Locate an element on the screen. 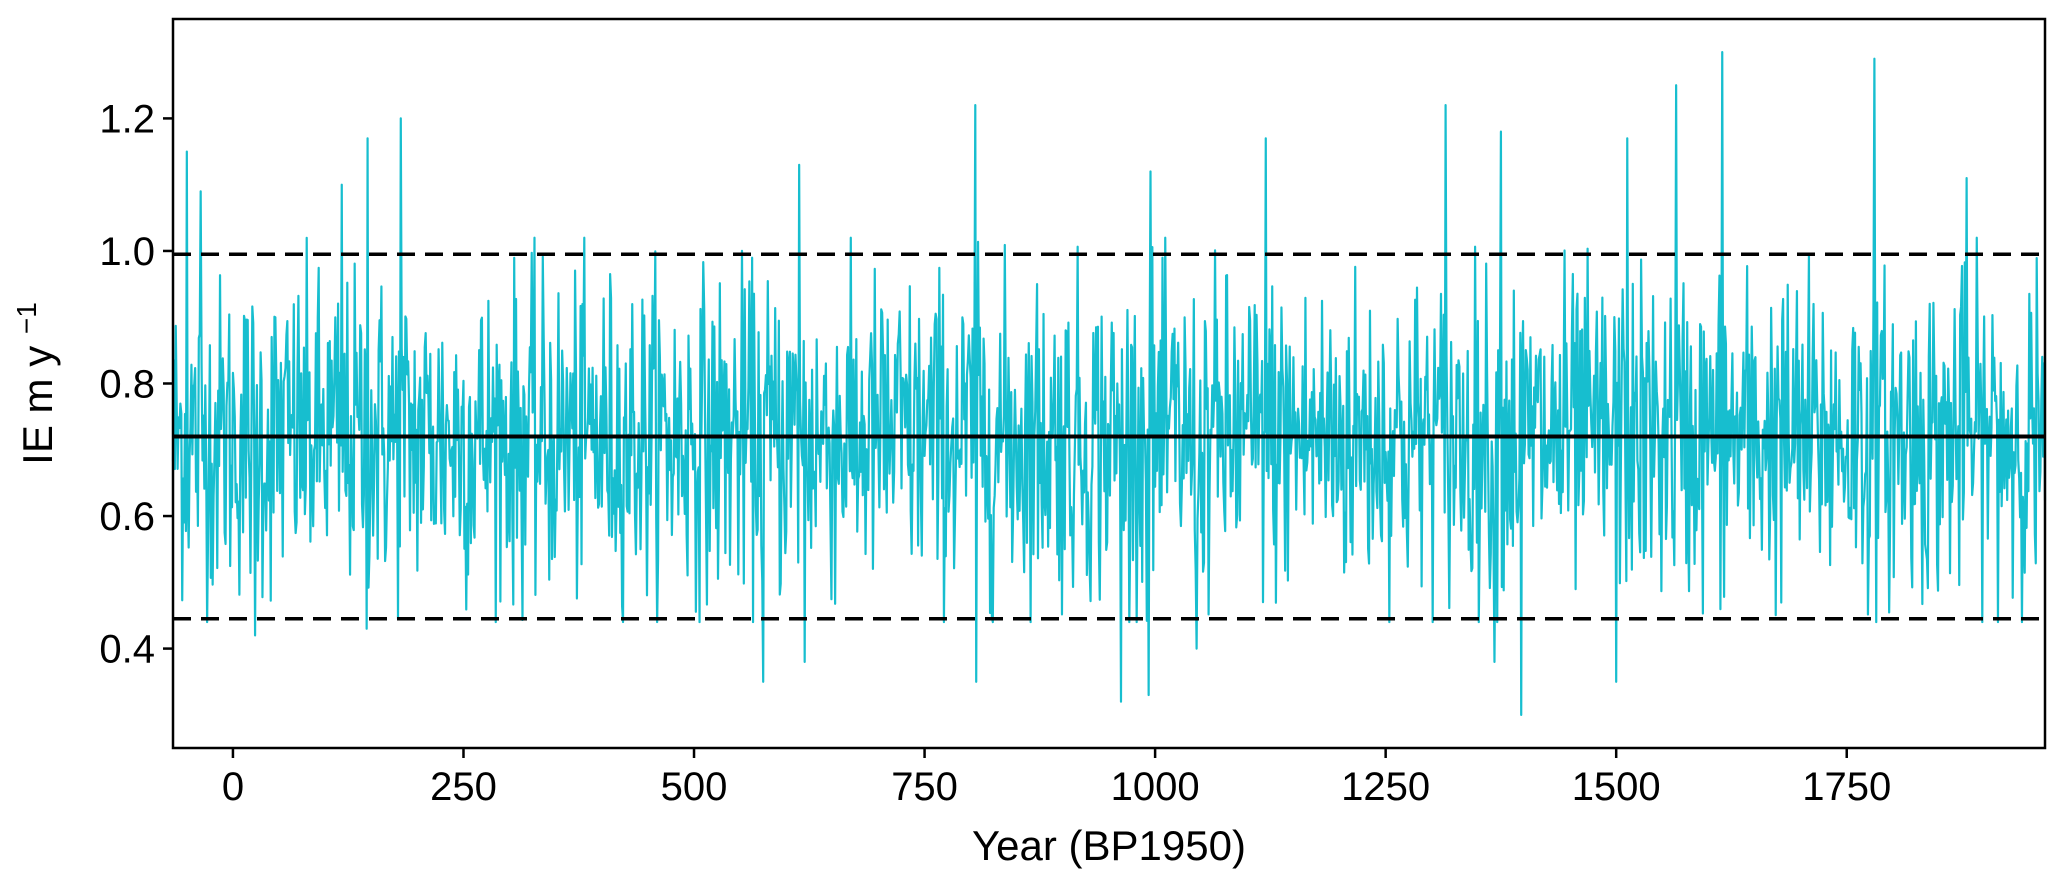 Image resolution: width=2067 pixels, height=887 pixels. x-tick-label: 1000 is located at coordinates (1155, 787).